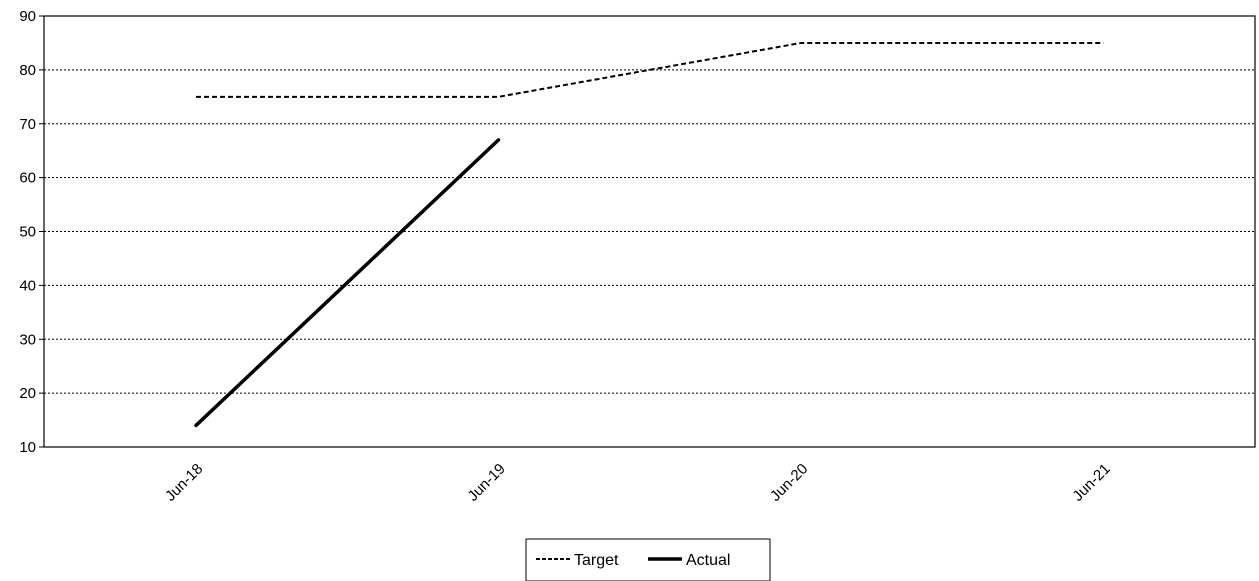 The width and height of the screenshot is (1259, 581). I want to click on y-tick-label: 10, so click(27, 447).